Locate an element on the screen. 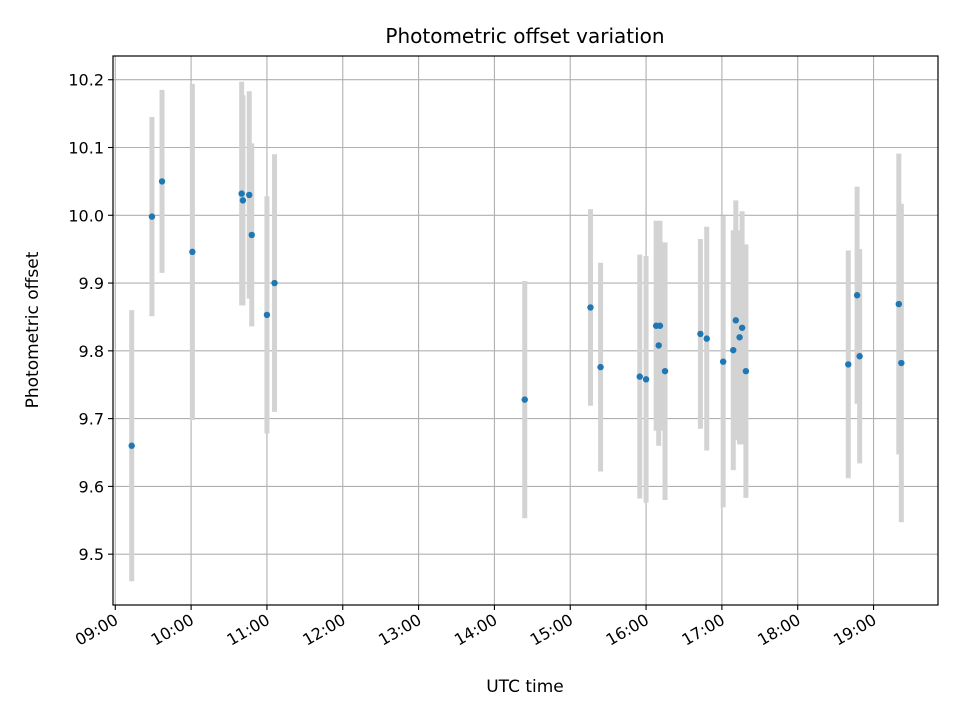 The image size is (960, 720). y-tick-label: 9.6 is located at coordinates (91, 486).